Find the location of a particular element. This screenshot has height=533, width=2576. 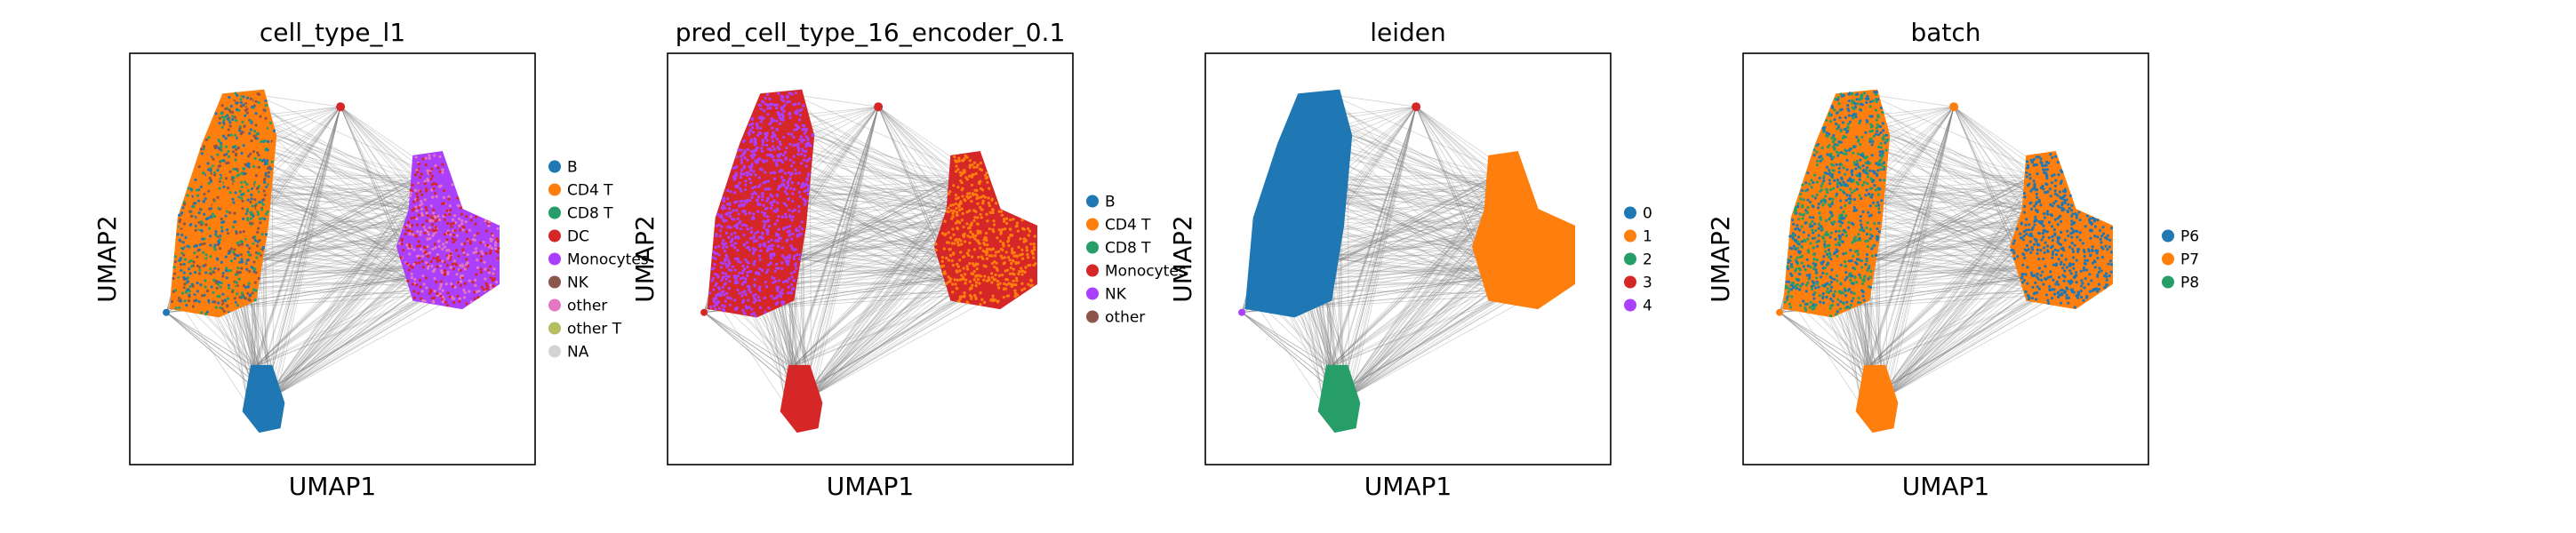

legend-label: B is located at coordinates (572, 168).